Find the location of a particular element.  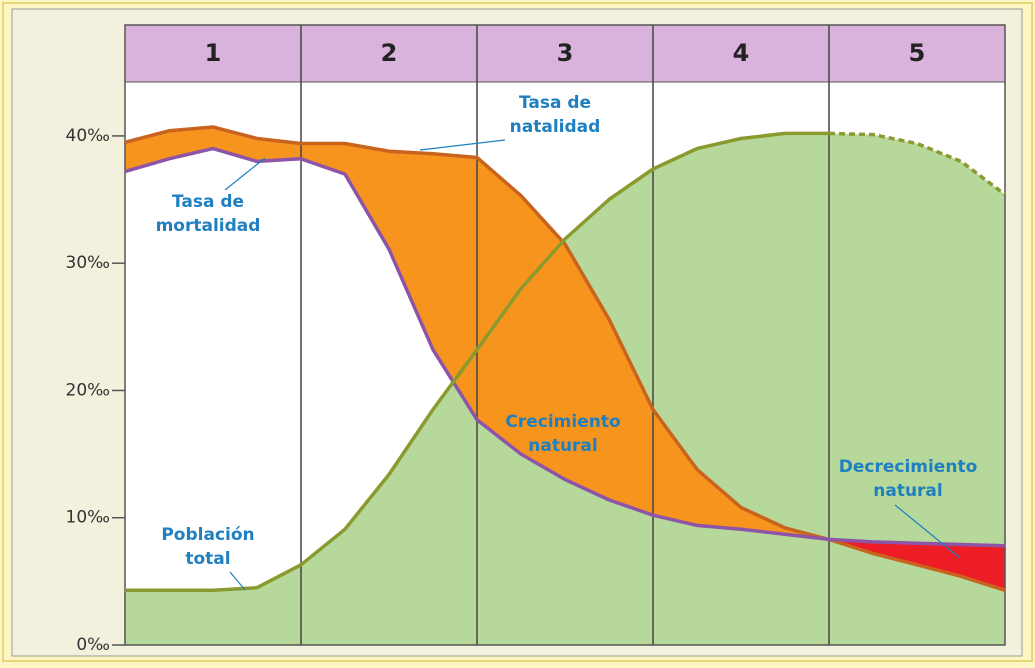

y-tick-label: 20‰ is located at coordinates (88, 390).